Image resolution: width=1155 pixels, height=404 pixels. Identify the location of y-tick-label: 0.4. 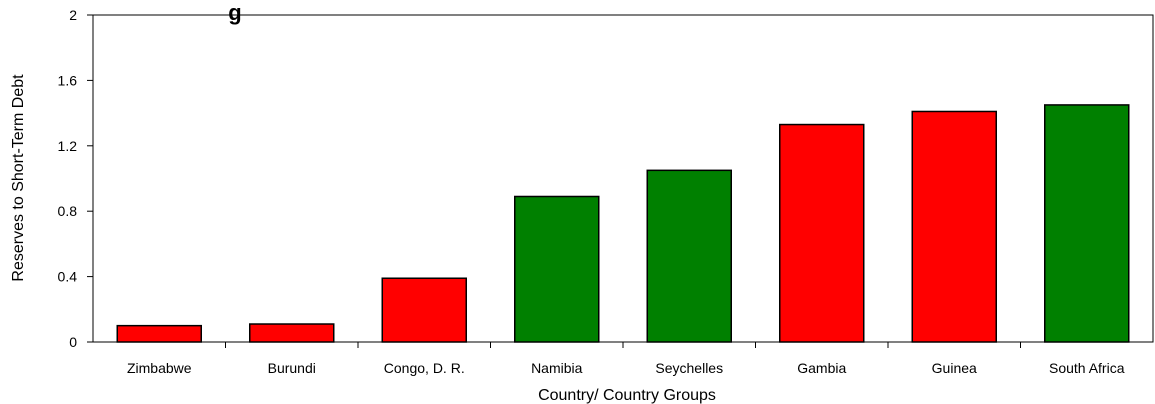
(68, 277).